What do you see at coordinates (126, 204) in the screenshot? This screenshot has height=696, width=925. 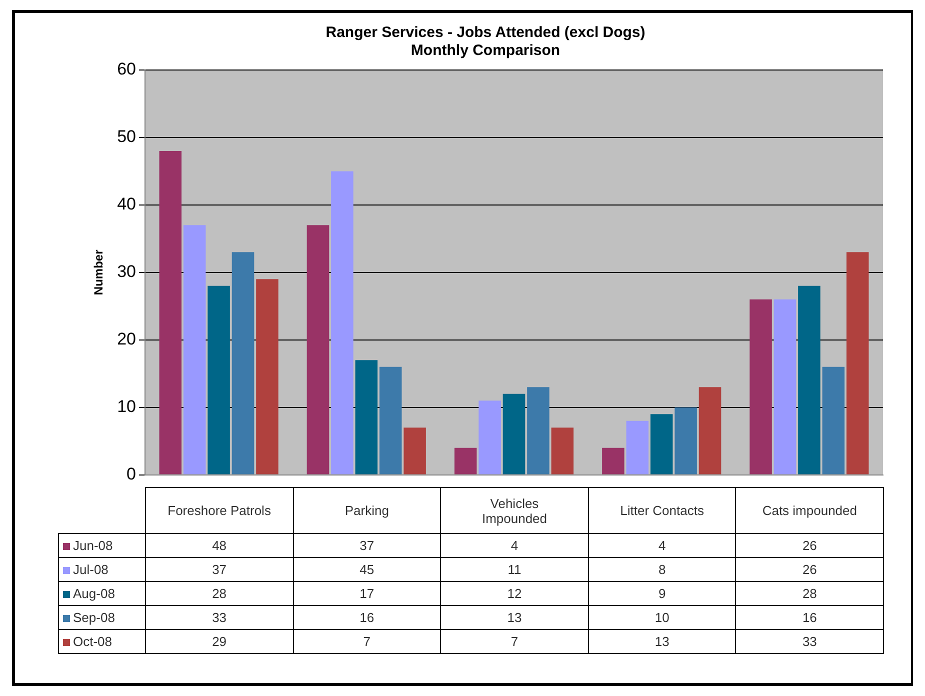 I see `y-tick-label: 40` at bounding box center [126, 204].